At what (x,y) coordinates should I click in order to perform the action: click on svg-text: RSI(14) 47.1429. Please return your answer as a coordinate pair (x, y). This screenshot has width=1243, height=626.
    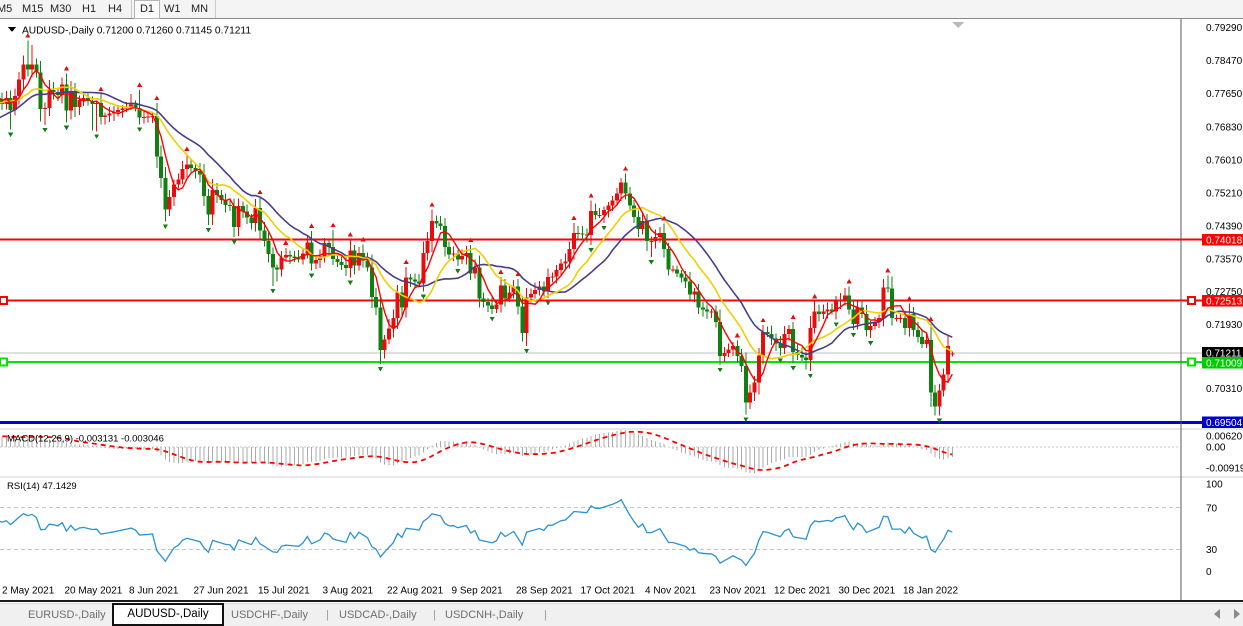
    Looking at the image, I should click on (42, 486).